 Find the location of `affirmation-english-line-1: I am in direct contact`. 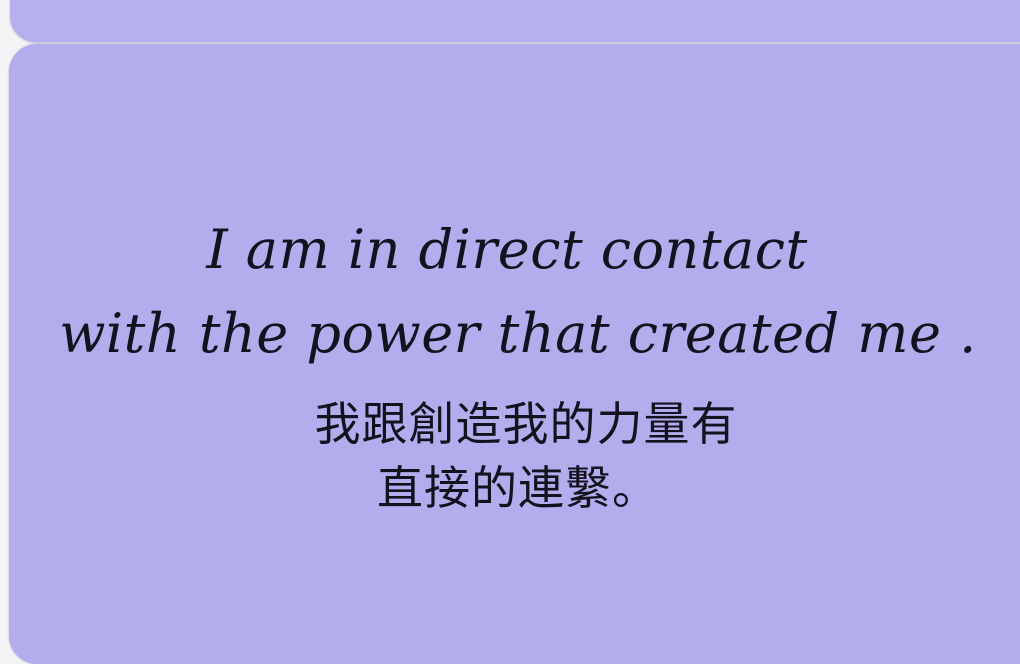

affirmation-english-line-1: I am in direct contact is located at coordinates (507, 249).